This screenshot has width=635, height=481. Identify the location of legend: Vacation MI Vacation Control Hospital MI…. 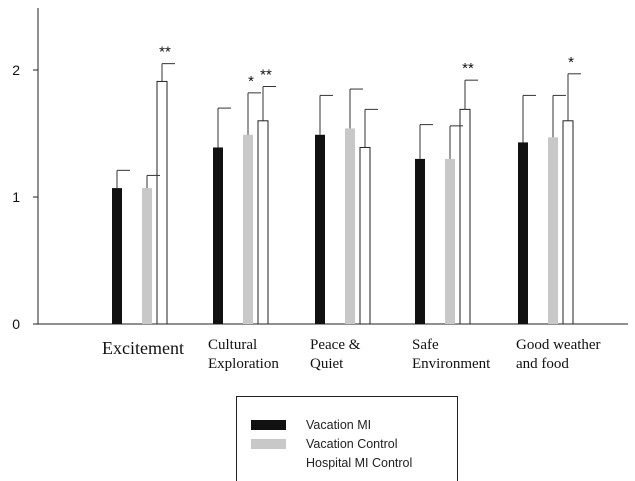
(347, 438).